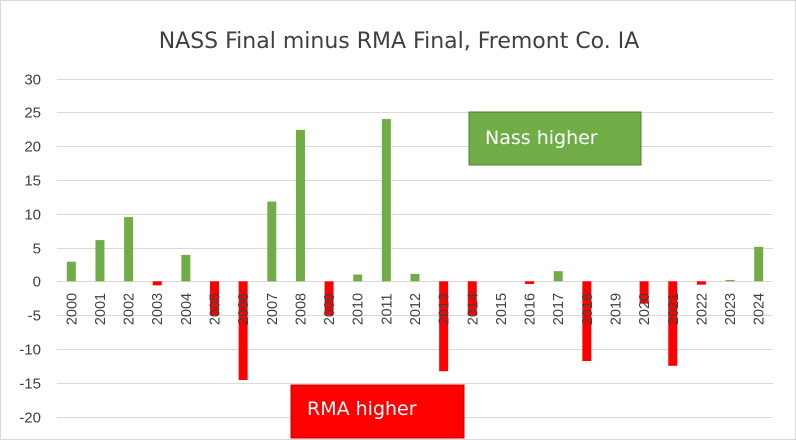  I want to click on y-tick-label: 30, so click(32, 80).